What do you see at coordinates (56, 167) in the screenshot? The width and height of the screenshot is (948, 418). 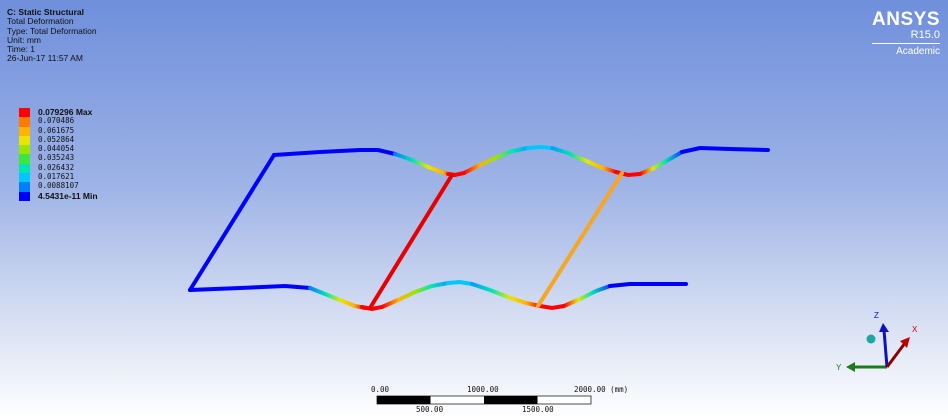 I see `legend-value-label: 0.026432` at bounding box center [56, 167].